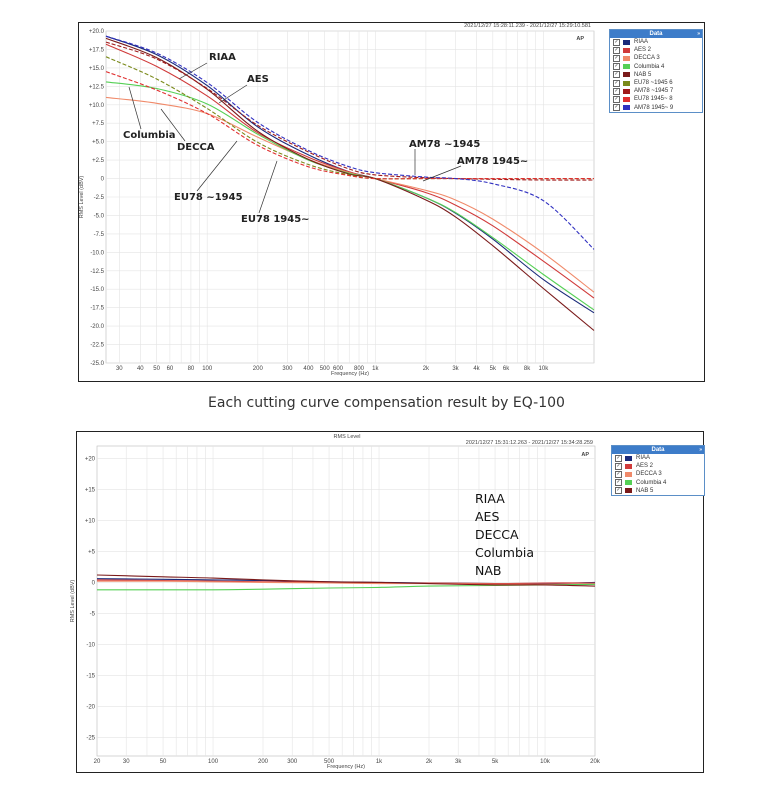 The height and width of the screenshot is (799, 773). I want to click on legend-header: Data », so click(656, 34).